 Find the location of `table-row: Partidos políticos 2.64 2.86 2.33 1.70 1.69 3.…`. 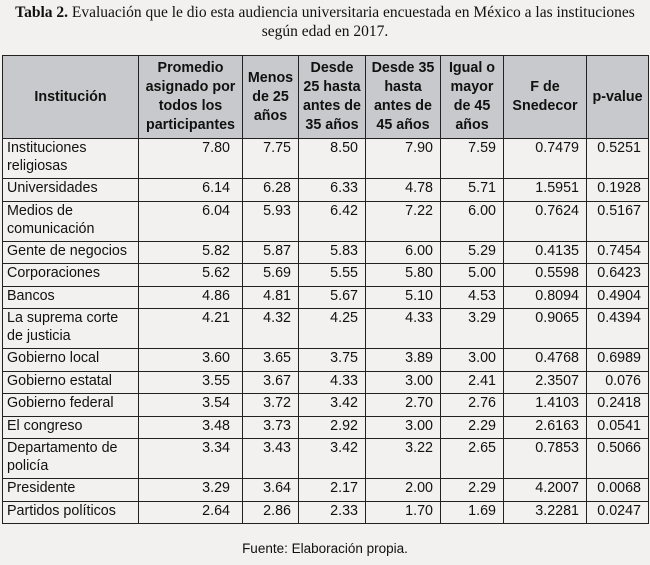

table-row: Partidos políticos 2.64 2.86 2.33 1.70 1.69 3.… is located at coordinates (325, 512).